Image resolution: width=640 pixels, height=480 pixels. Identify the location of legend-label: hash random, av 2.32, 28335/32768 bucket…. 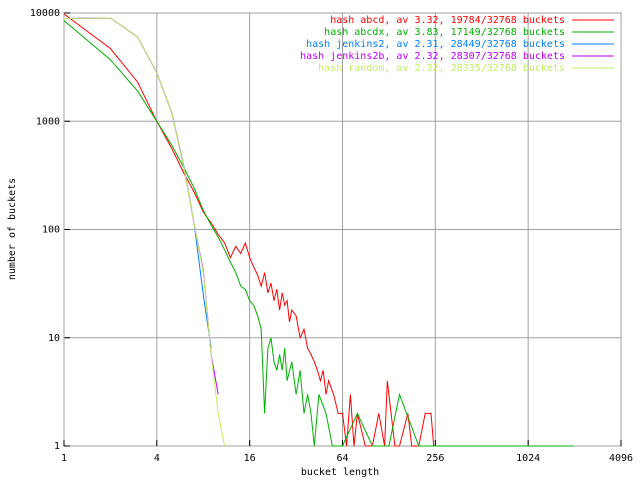
(441, 68).